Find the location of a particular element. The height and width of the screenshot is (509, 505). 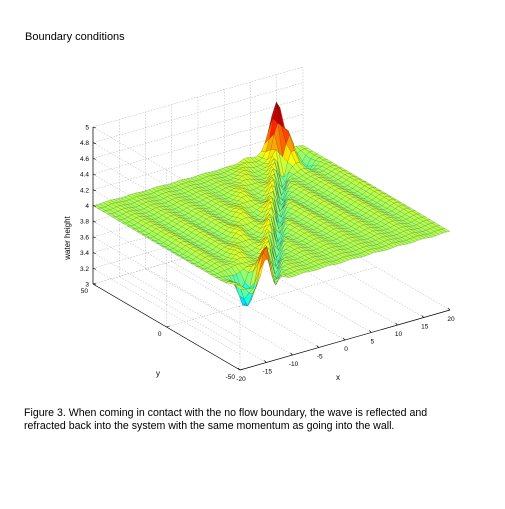

page-heading: Boundary conditions is located at coordinates (75, 37).